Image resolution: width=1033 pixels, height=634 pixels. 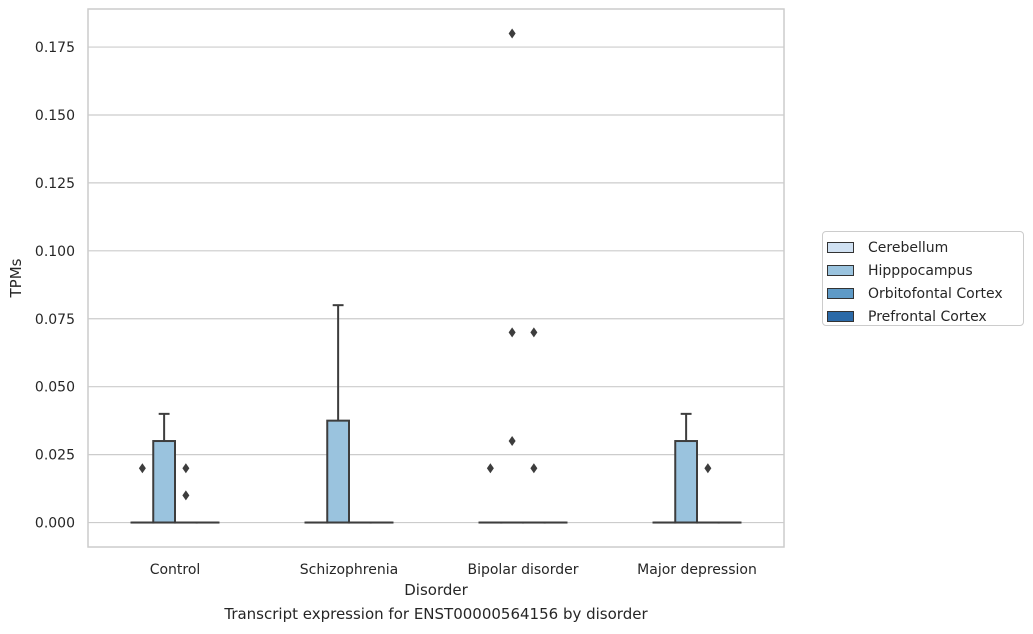 I want to click on x-axis-label: Disorder, so click(x=436, y=590).